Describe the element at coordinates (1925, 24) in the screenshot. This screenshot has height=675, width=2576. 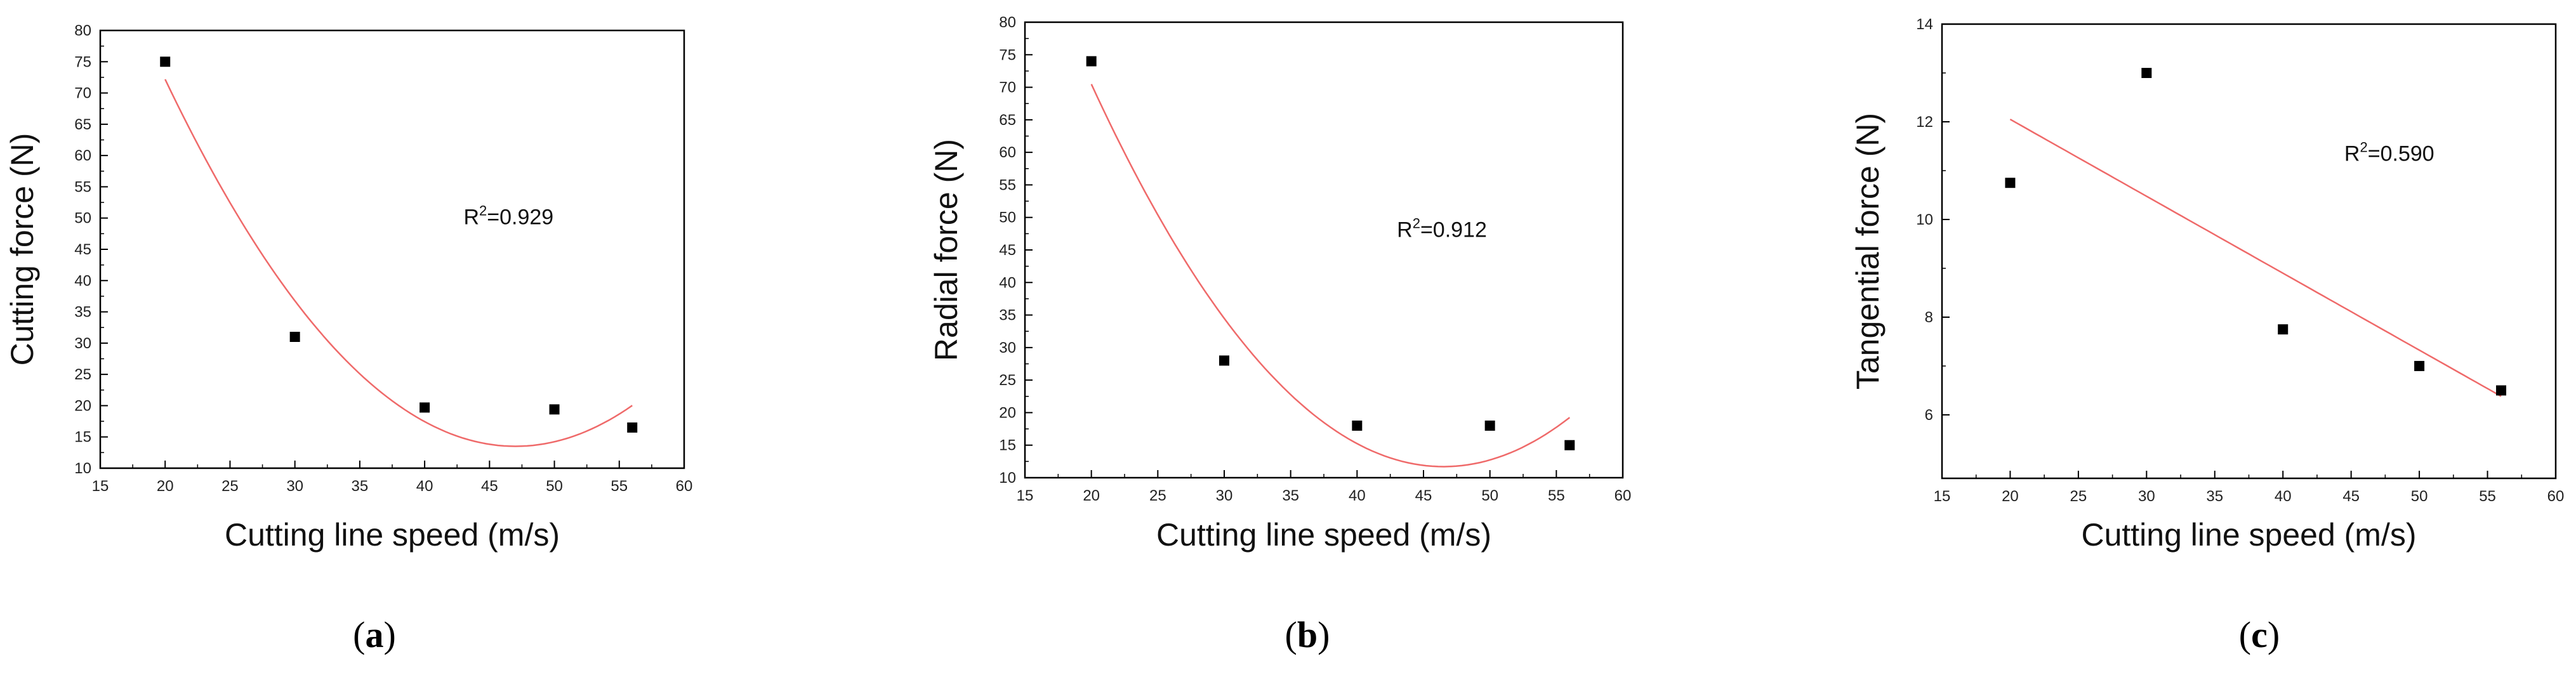
I see `y-tick-label: 14` at that location.